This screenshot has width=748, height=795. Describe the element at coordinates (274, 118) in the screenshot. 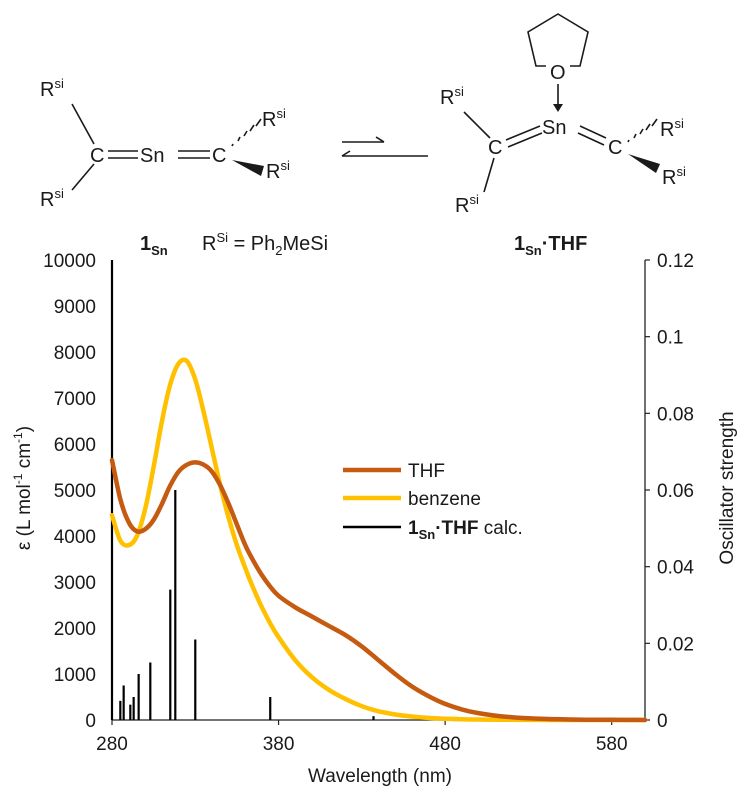

I see `left-rsi-right-top: Rsi` at that location.